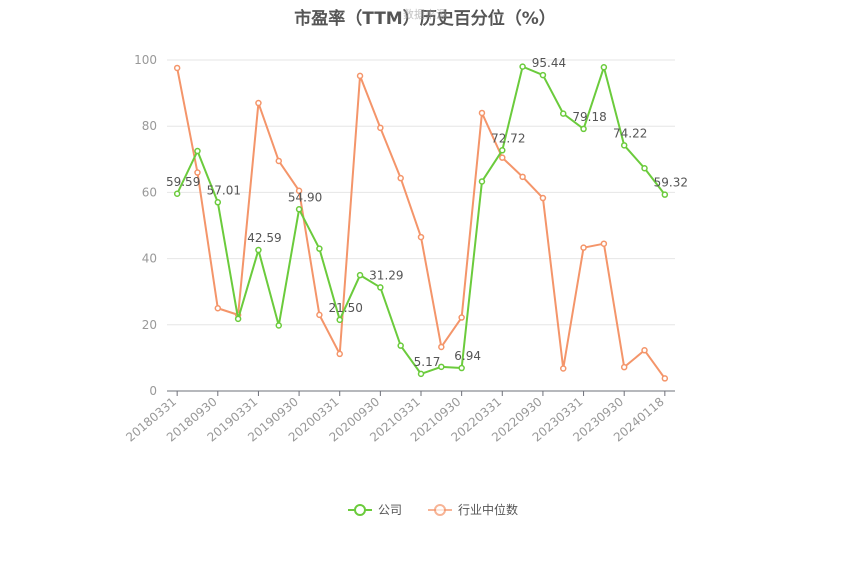 The image size is (850, 574). I want to click on series-0-data-label: 6.94, so click(467, 356).